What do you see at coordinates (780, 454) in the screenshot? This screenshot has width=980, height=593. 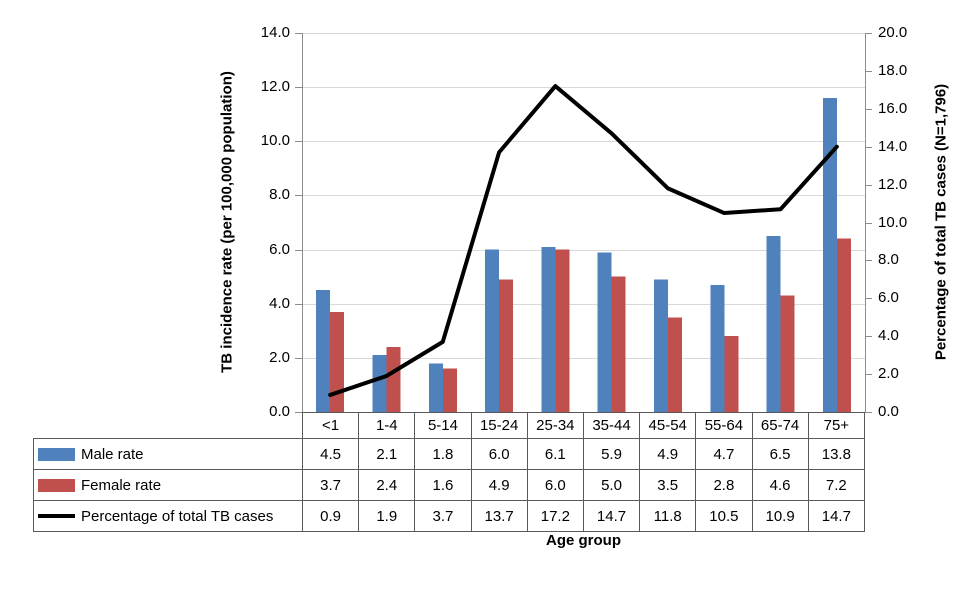 I see `value-cell: 6.5` at bounding box center [780, 454].